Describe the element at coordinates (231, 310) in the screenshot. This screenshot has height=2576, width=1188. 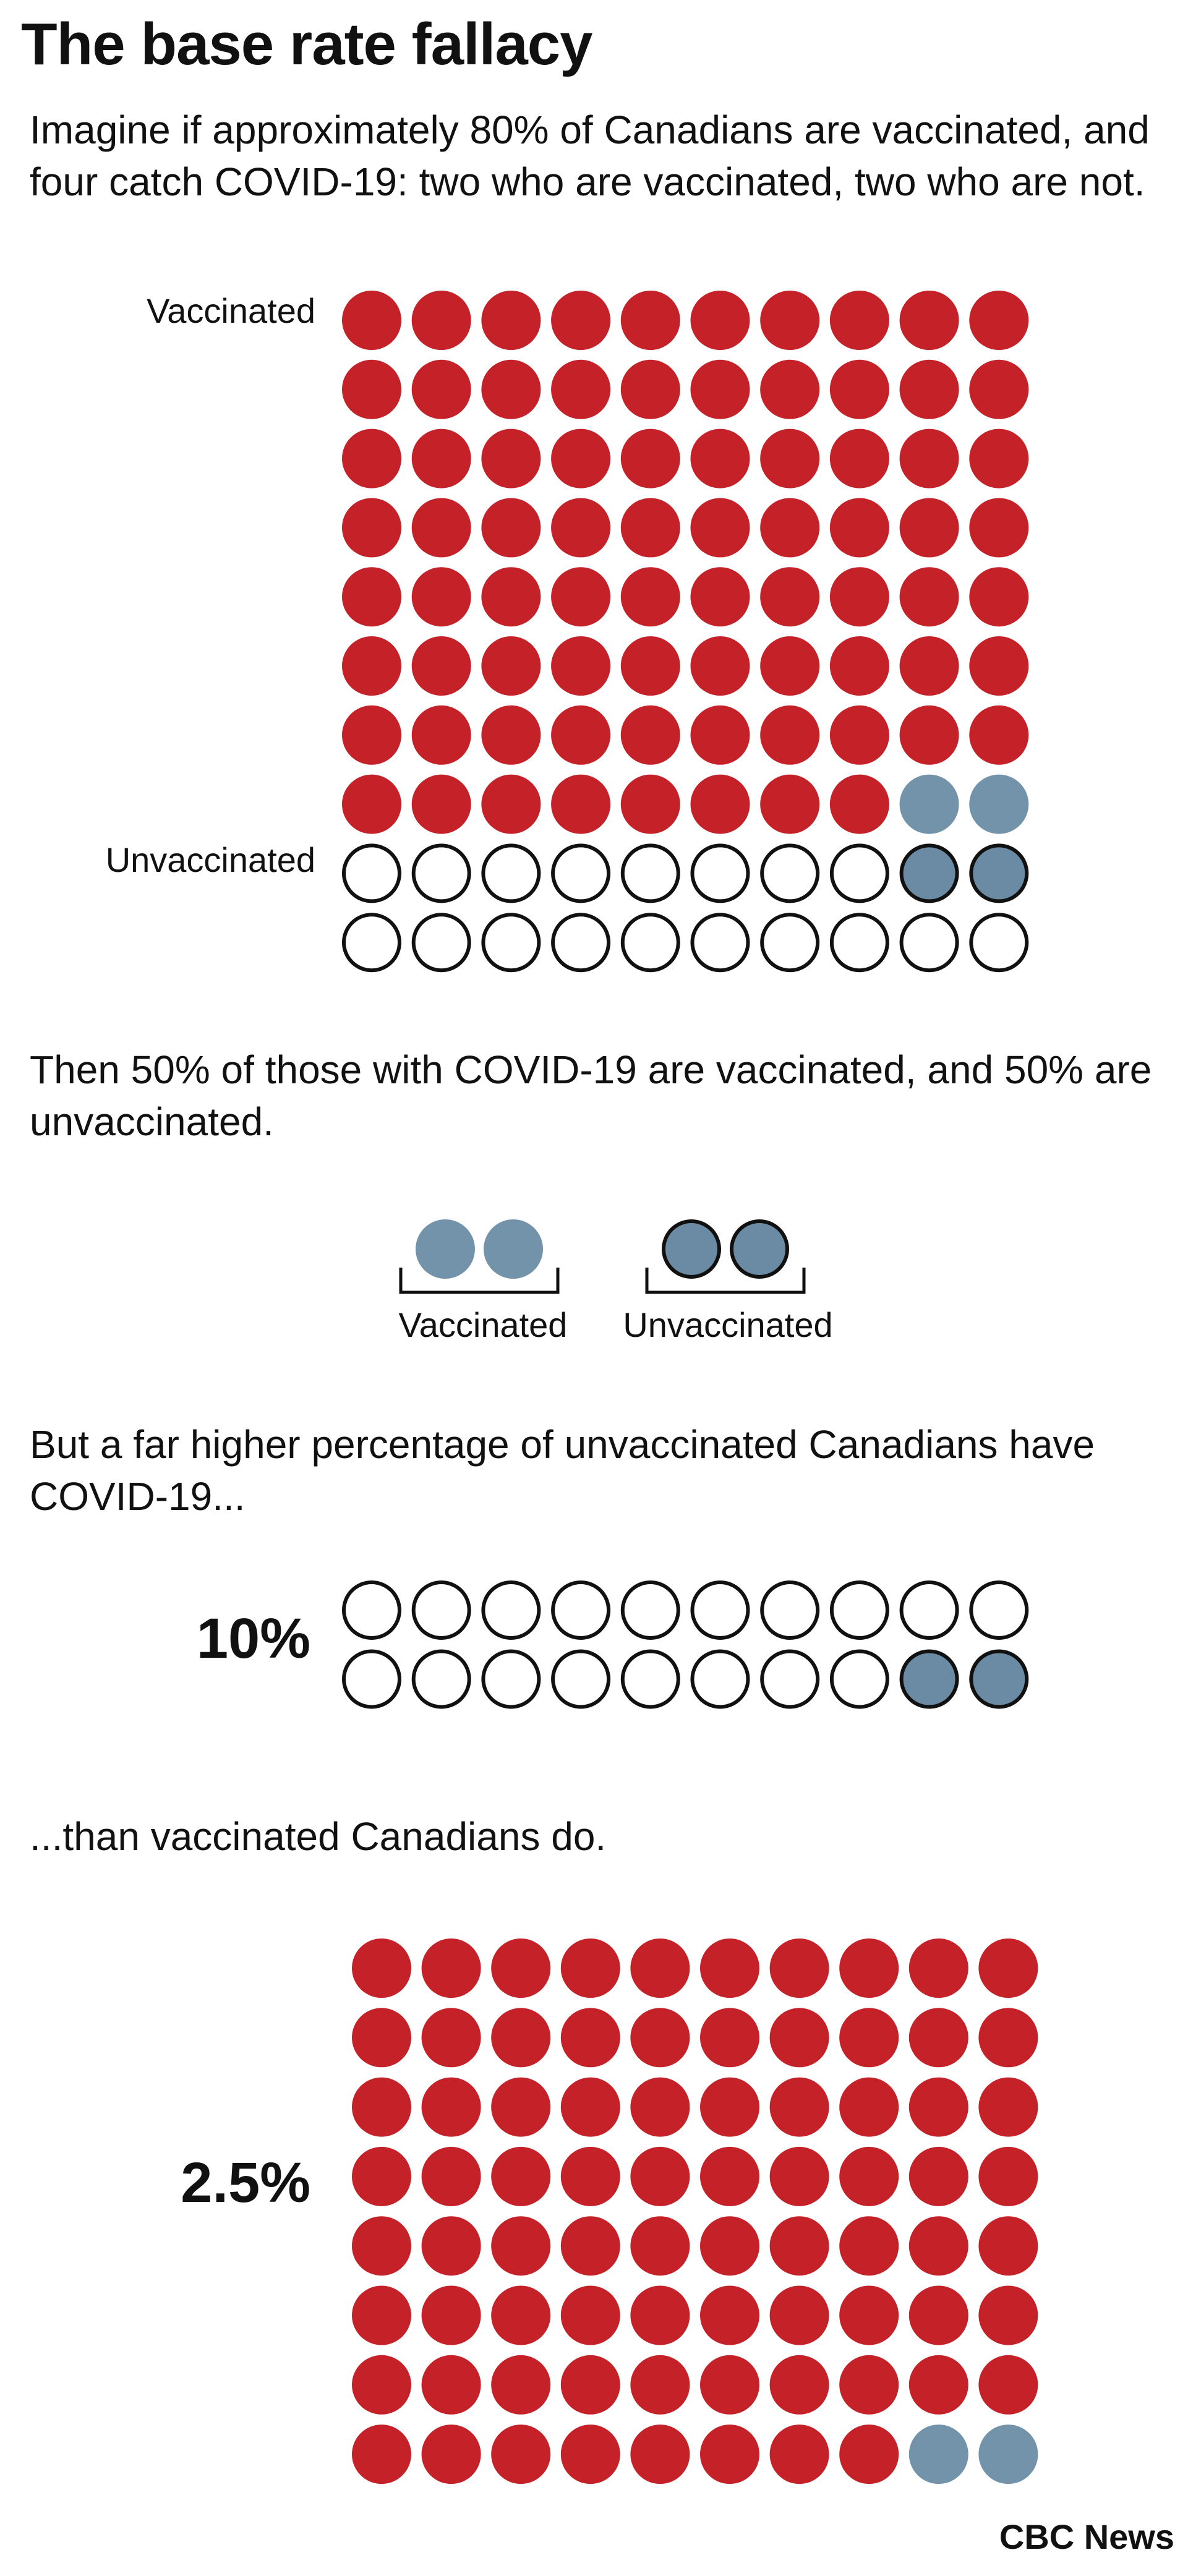
I see `vaccinated-row-label: Vaccinated` at that location.